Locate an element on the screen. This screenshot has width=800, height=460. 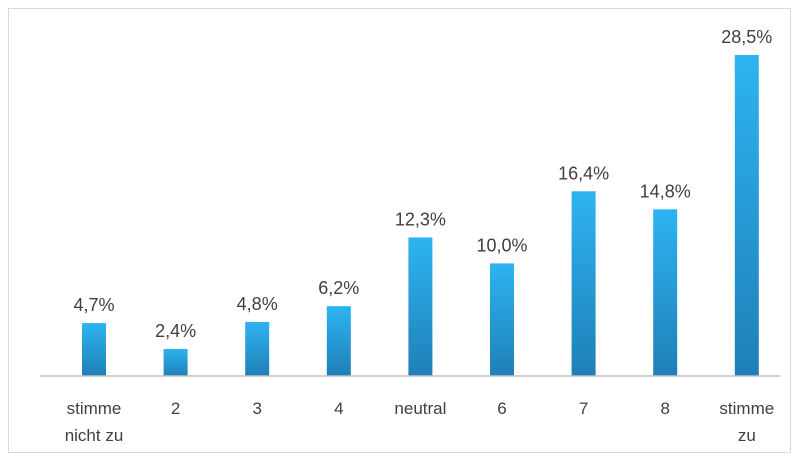
value-label-8: 14,8% is located at coordinates (665, 191).